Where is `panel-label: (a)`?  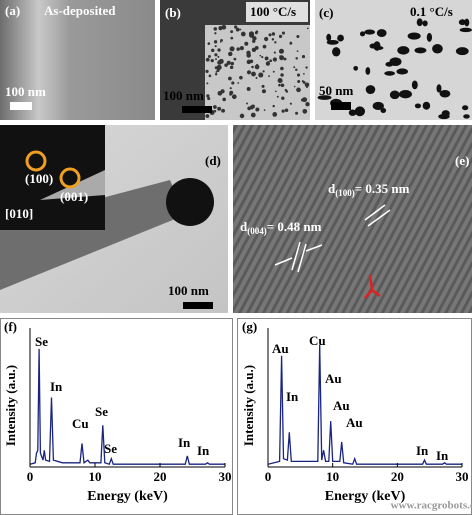 panel-label: (a) is located at coordinates (12, 10).